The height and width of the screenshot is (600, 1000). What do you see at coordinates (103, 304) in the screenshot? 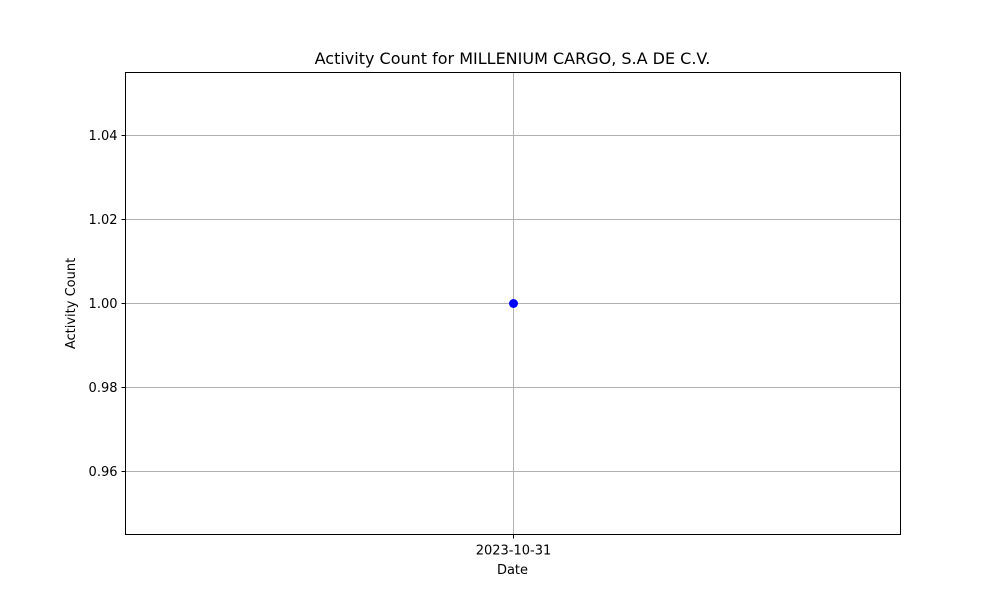
I see `y-tick-label: 1.00` at bounding box center [103, 304].